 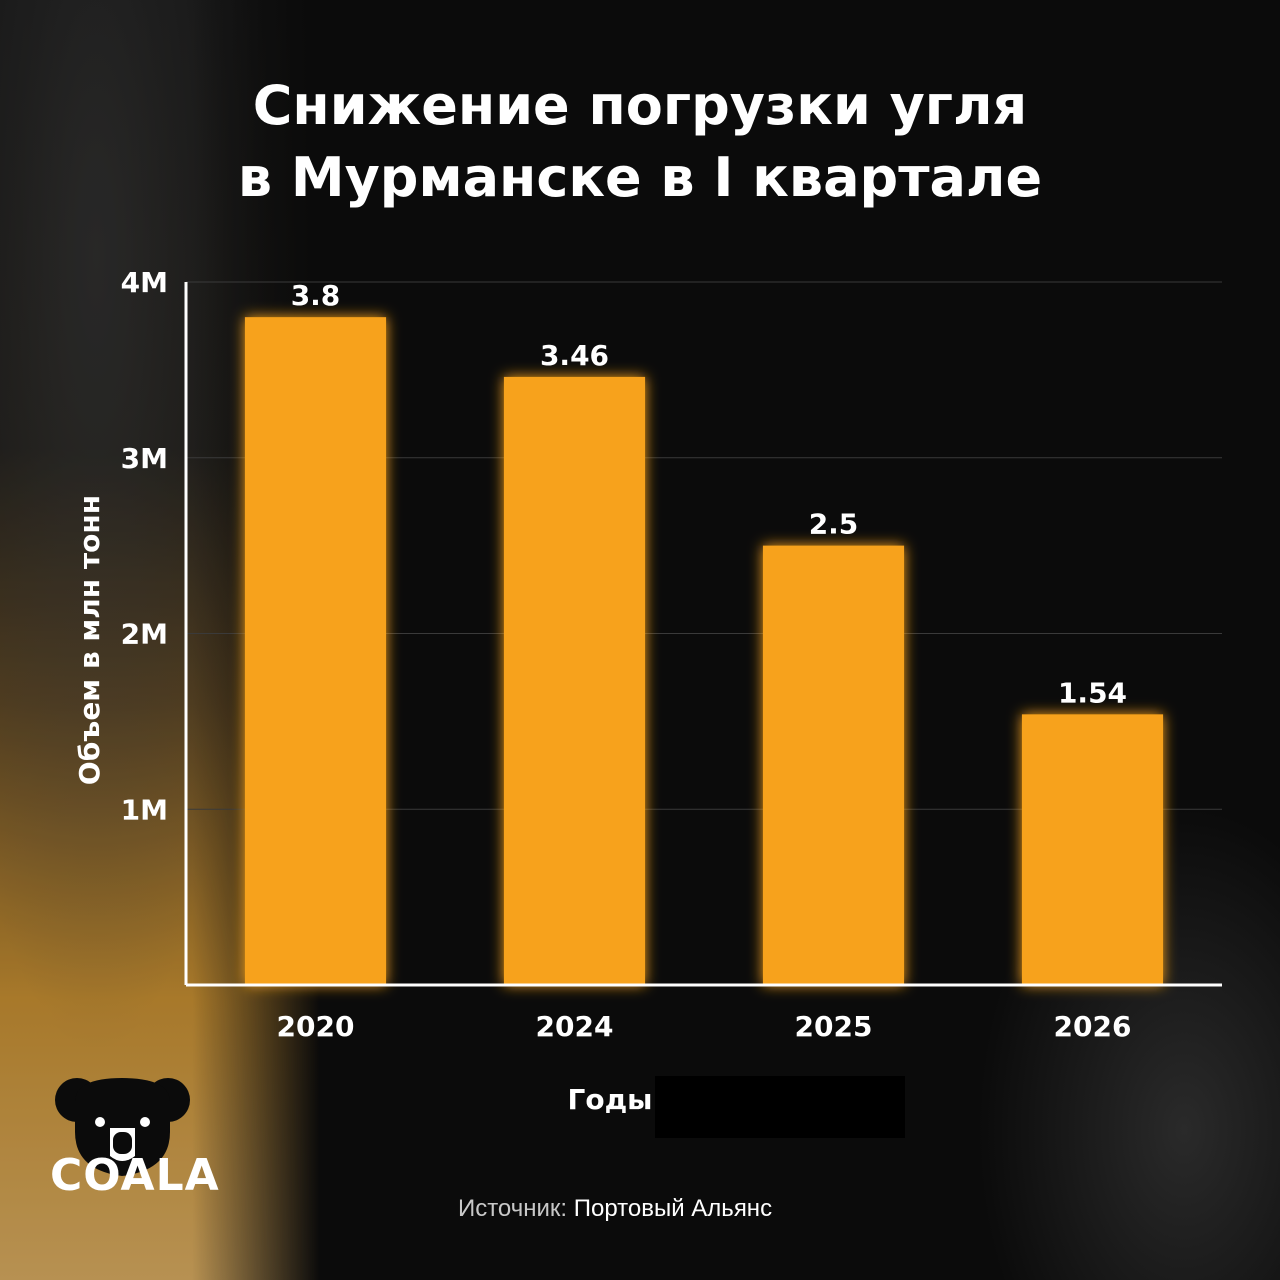 What do you see at coordinates (834, 524) in the screenshot?
I see `bar-value-label: 2.5` at bounding box center [834, 524].